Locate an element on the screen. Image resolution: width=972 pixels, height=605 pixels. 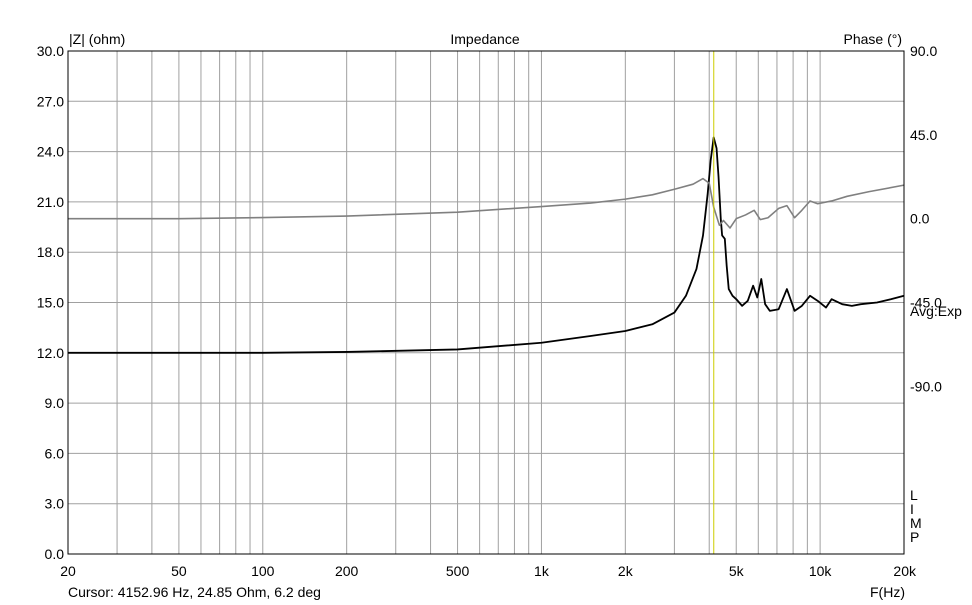
y-tick-label: 21.0 is located at coordinates (50, 202).